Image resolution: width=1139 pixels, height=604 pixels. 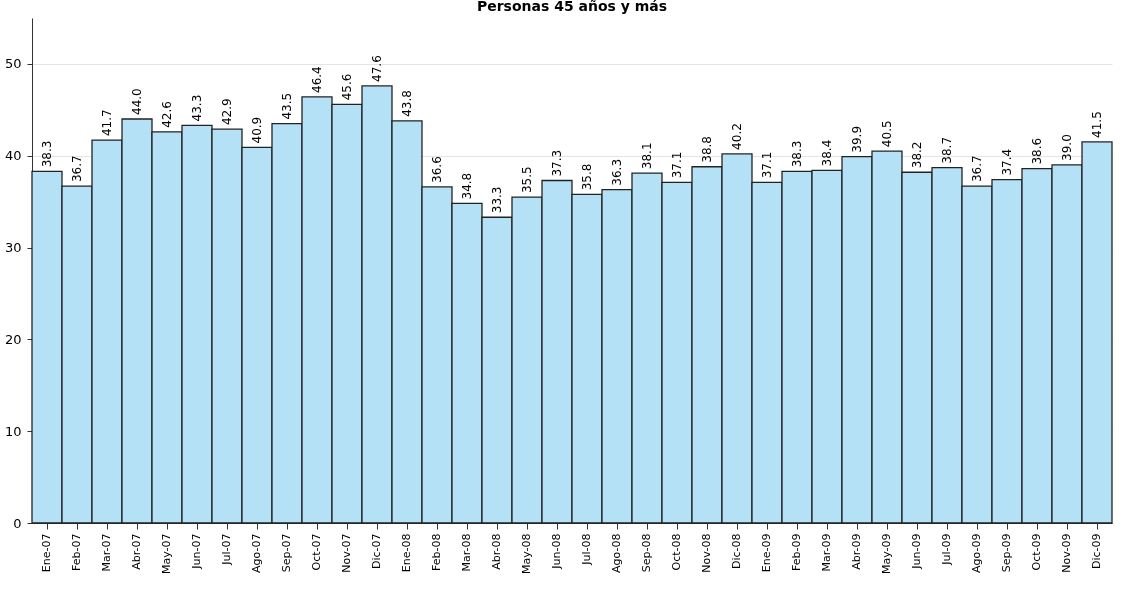 I want to click on x-tick-label: Feb-07, so click(x=76, y=552).